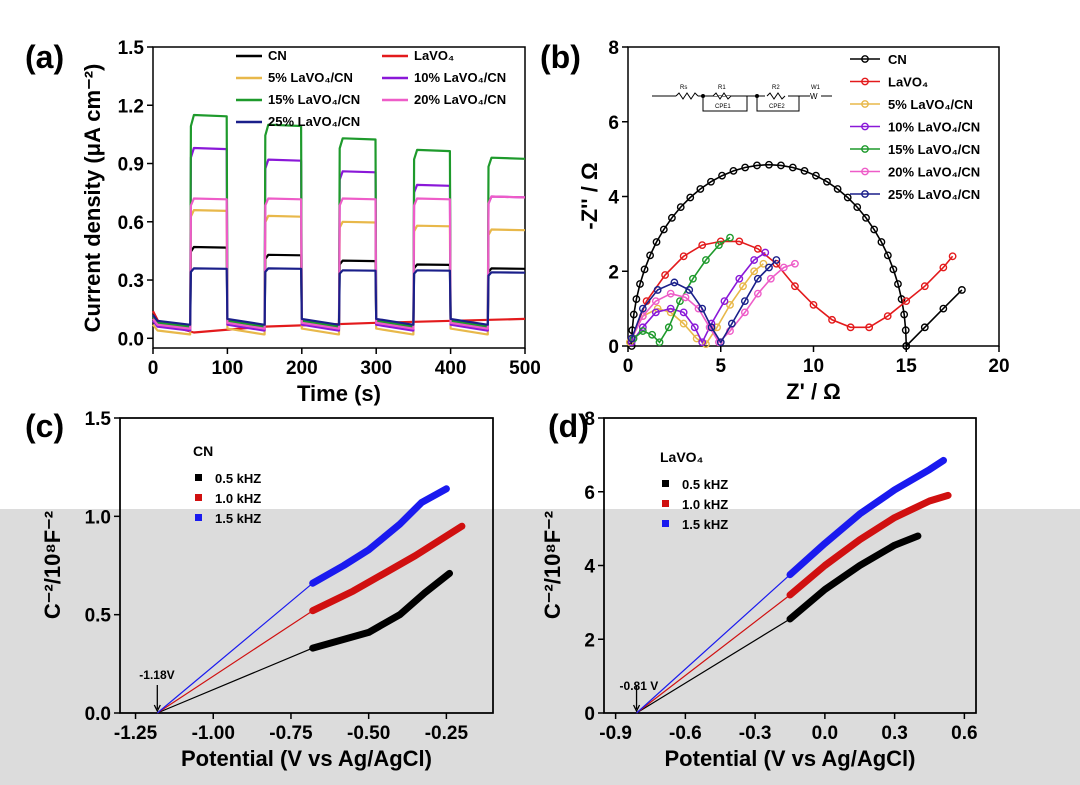  What do you see at coordinates (755, 733) in the screenshot?
I see `x-tick-label: -0.3` at bounding box center [755, 733].